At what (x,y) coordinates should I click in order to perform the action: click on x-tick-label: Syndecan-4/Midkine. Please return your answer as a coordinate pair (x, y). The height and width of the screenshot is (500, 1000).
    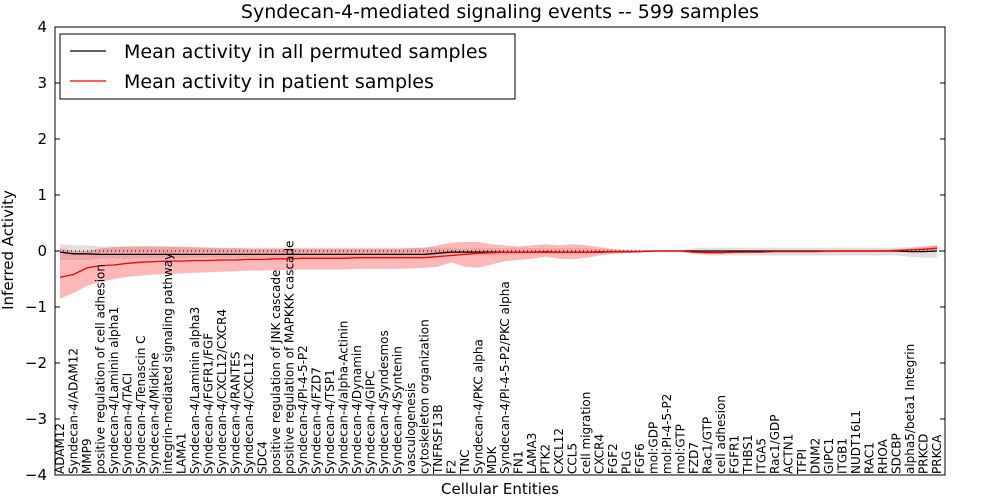
    Looking at the image, I should click on (154, 413).